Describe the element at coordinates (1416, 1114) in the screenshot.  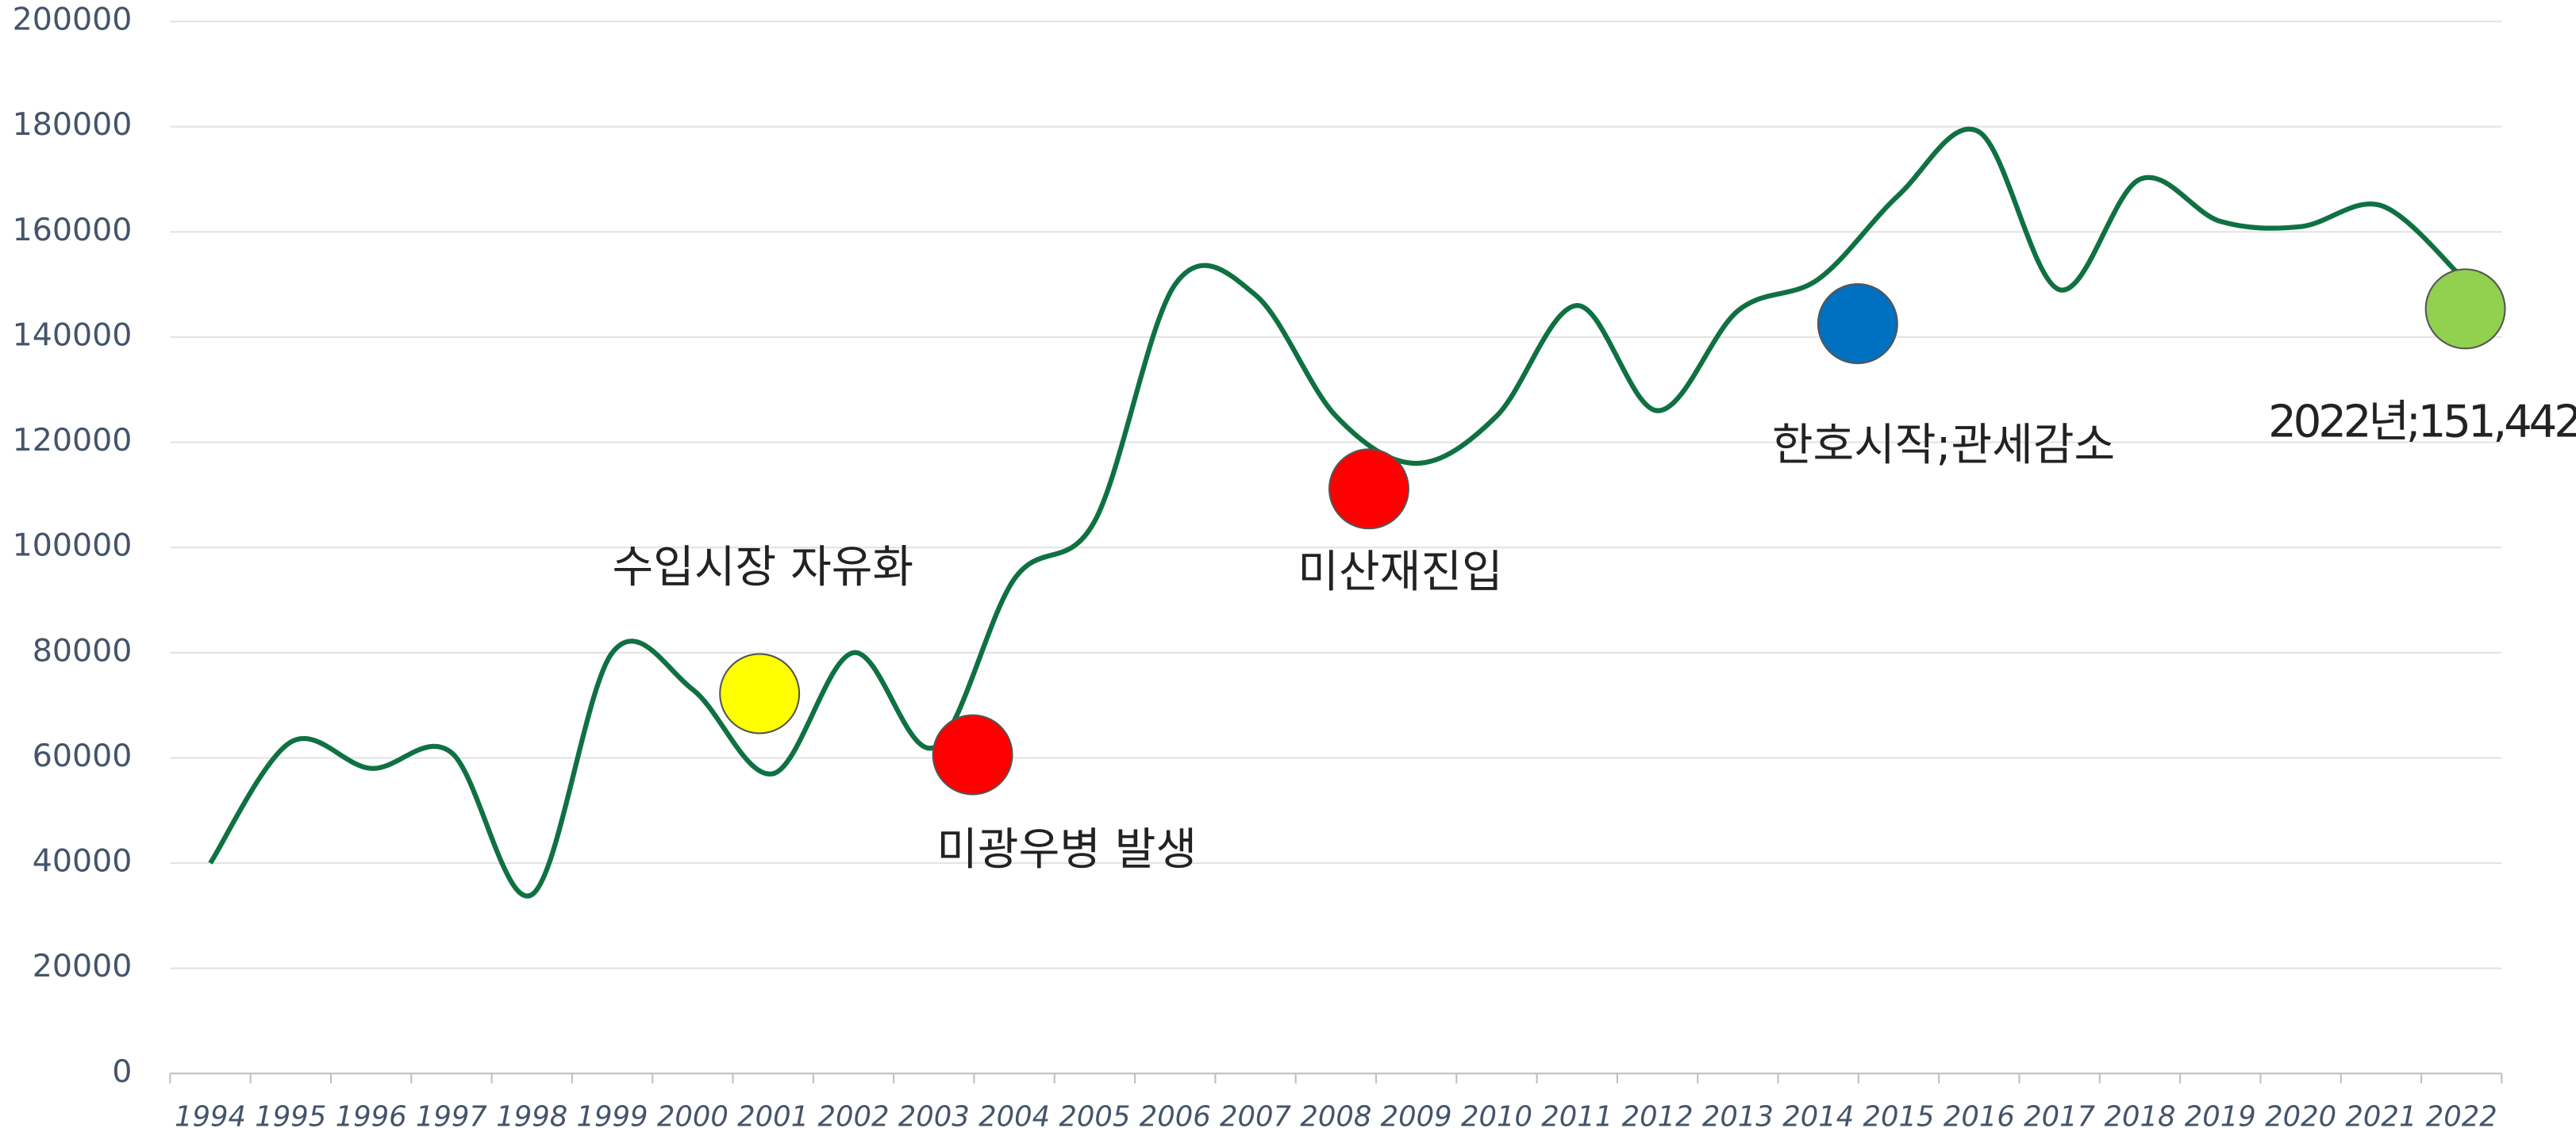
I see `x-tick-label: 2009` at that location.